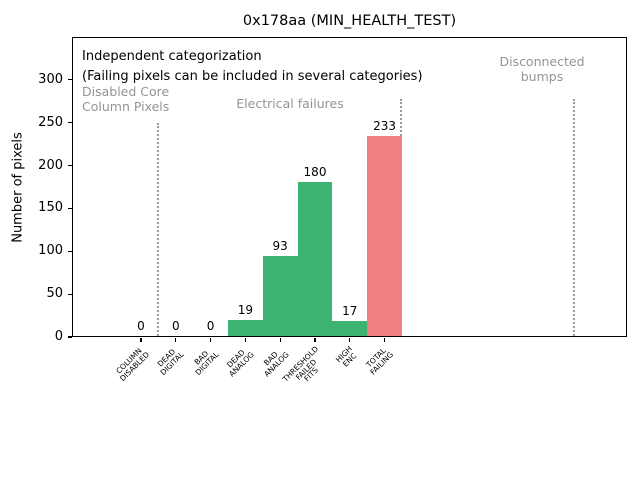 The image size is (640, 480). Describe the element at coordinates (172, 56) in the screenshot. I see `annotation-line1: Independent categorization` at that location.